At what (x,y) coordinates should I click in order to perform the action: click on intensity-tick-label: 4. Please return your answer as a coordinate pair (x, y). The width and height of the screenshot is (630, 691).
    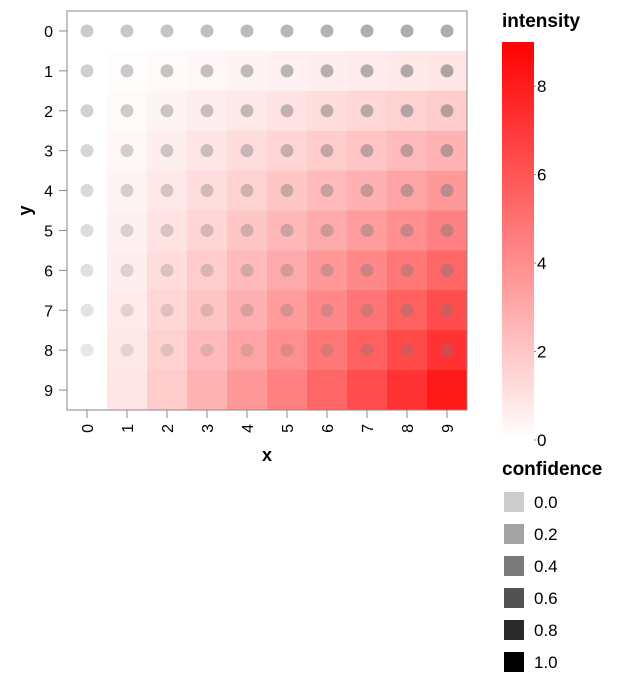
    Looking at the image, I should click on (541, 263).